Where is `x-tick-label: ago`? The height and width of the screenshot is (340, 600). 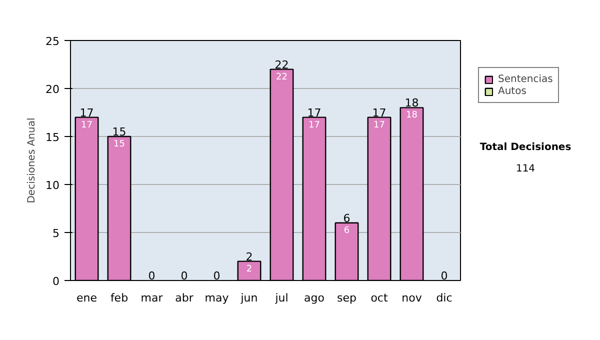
x-tick-label: ago is located at coordinates (314, 298).